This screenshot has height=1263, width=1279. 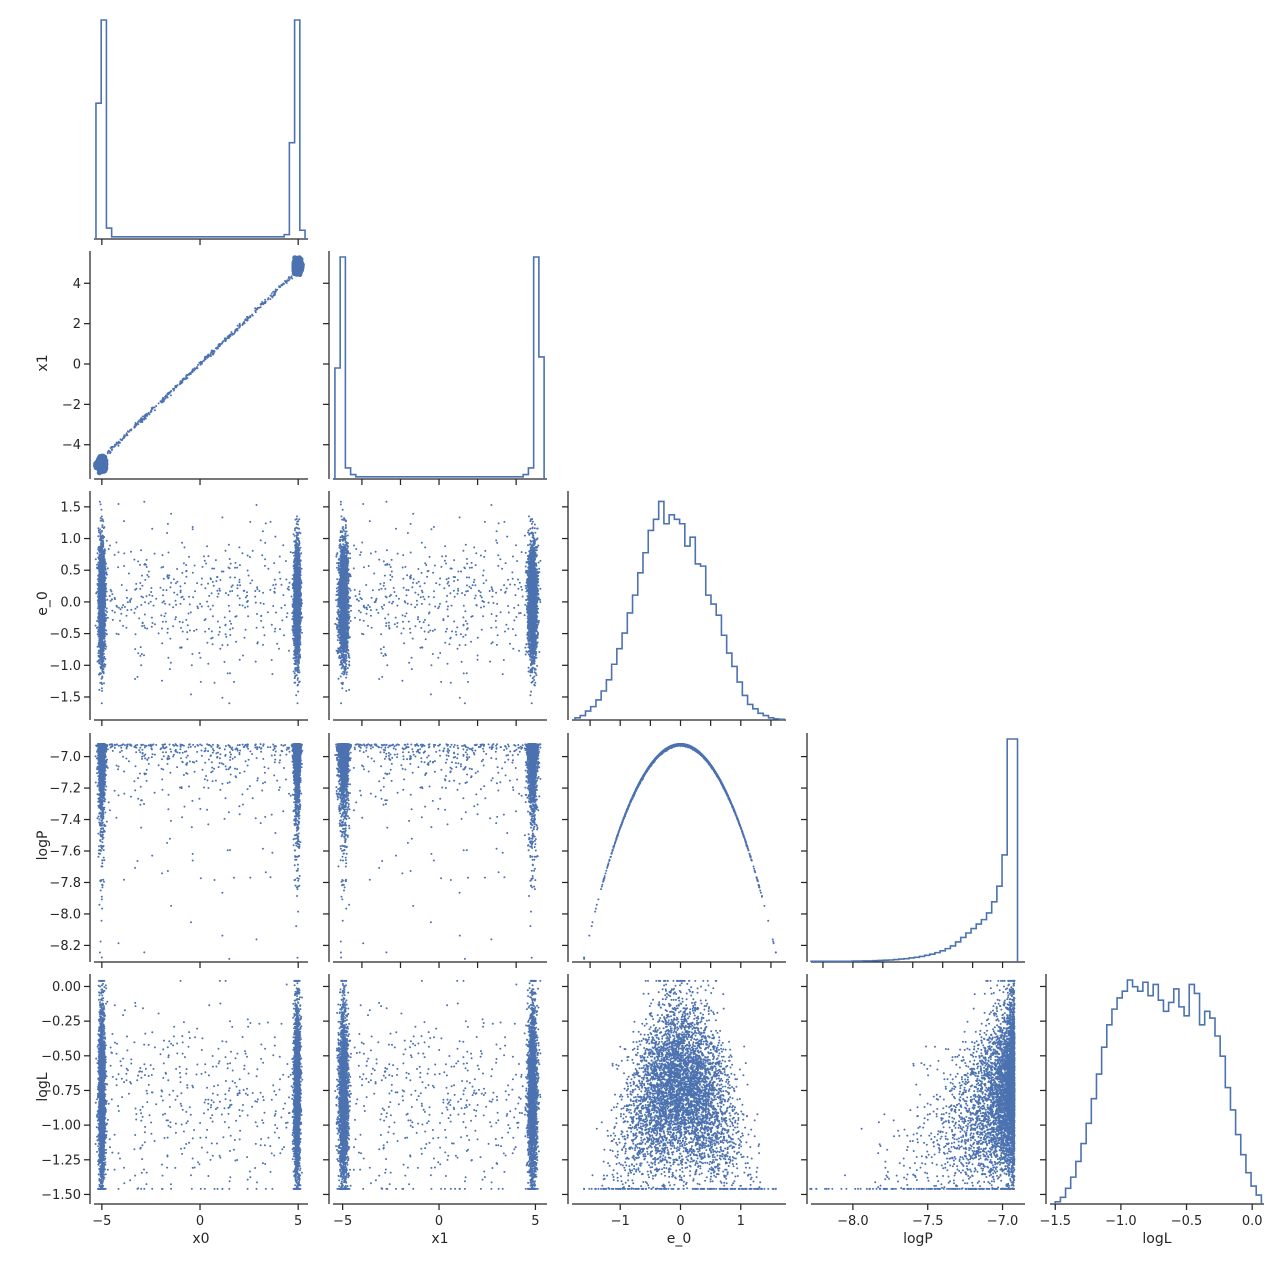 What do you see at coordinates (199, 365) in the screenshot?
I see `scatter-points` at bounding box center [199, 365].